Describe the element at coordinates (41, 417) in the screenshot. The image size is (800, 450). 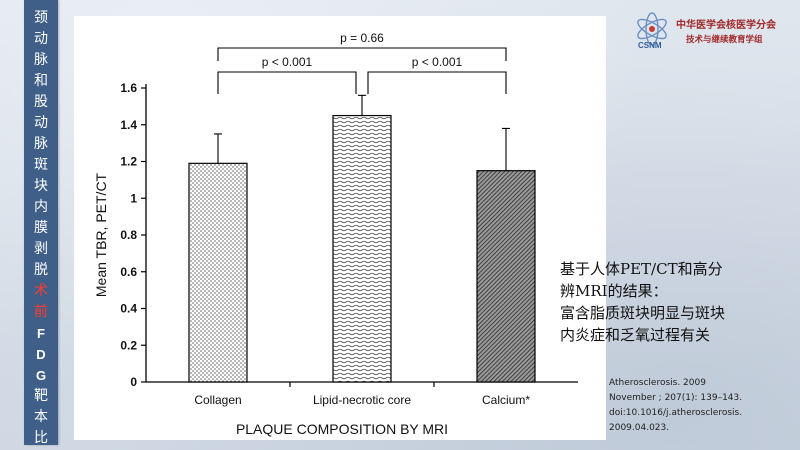
I see `side-title-char: 本` at that location.